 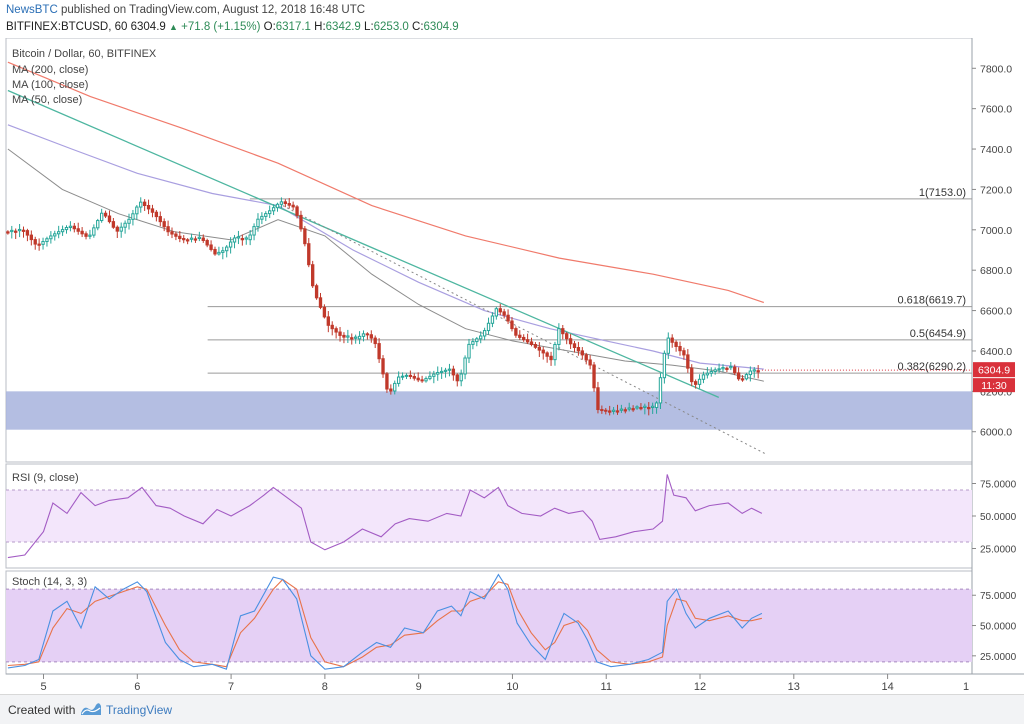 What do you see at coordinates (512, 709) in the screenshot?
I see `footer-bar: Created with TradingView` at bounding box center [512, 709].